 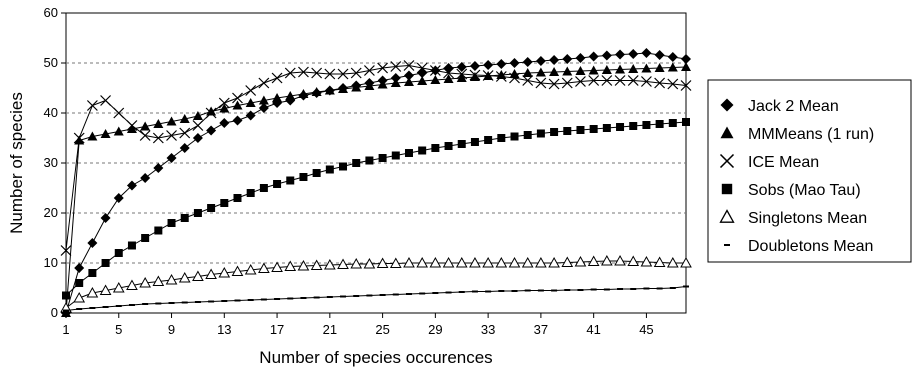 I want to click on legend-item-sobs-mao-tau: Sobs (Mao Tau), so click(x=791, y=190).